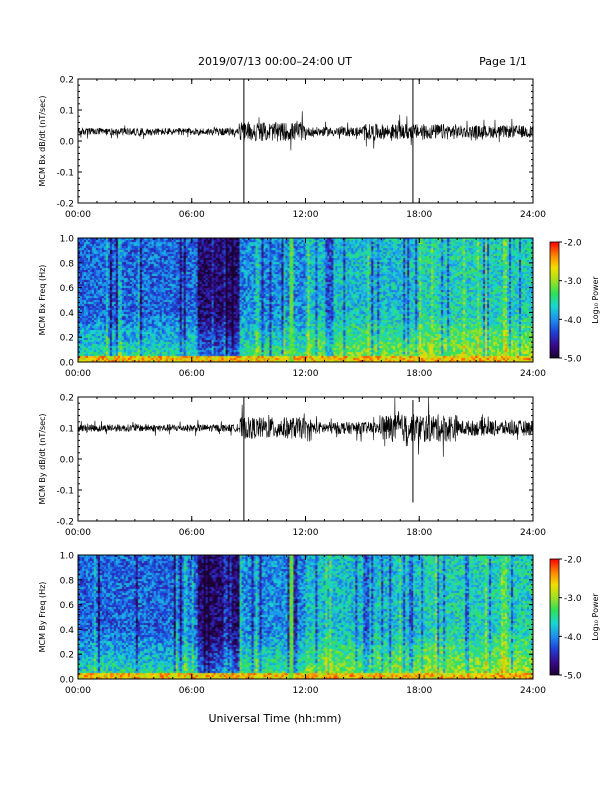  What do you see at coordinates (503, 61) in the screenshot?
I see `page-indicator: Page 1/1` at bounding box center [503, 61].